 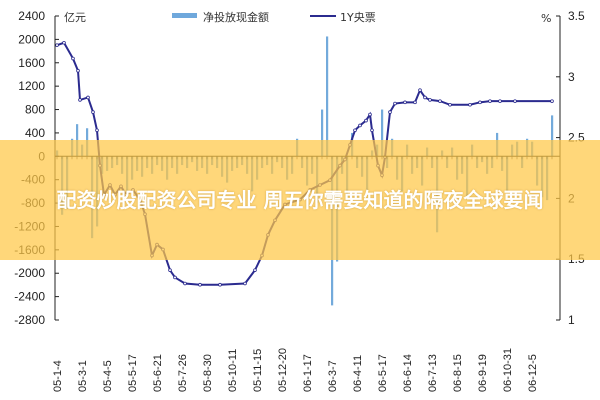 I want to click on x-tick-label: 05-5-17, so click(x=133, y=373).